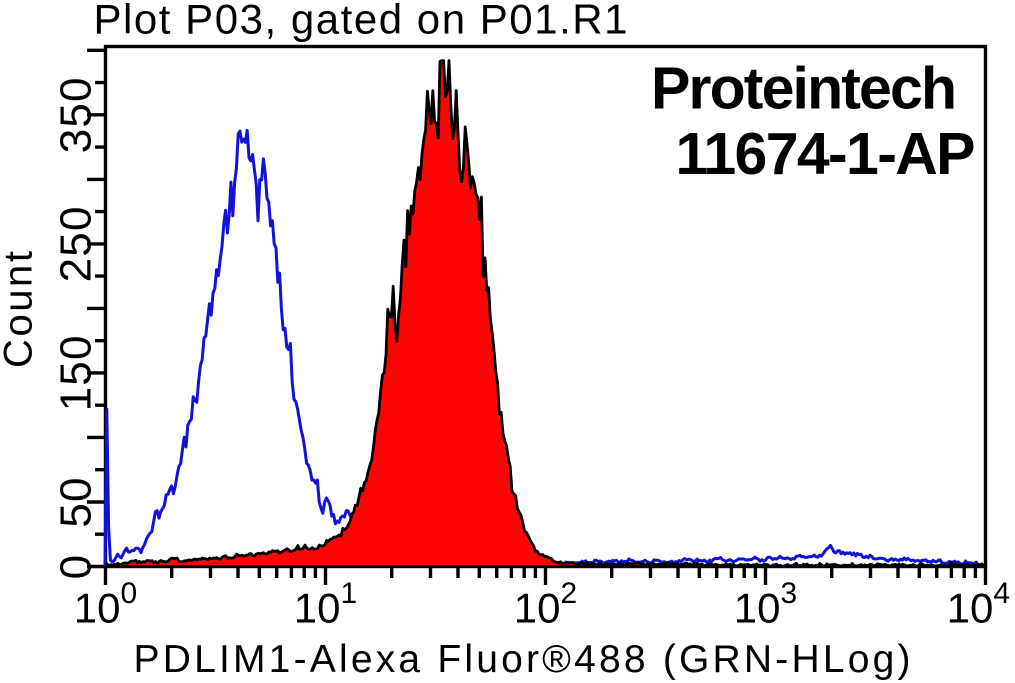 This screenshot has width=1015, height=683. Describe the element at coordinates (105, 604) in the screenshot. I see `svg-text: 100` at that location.